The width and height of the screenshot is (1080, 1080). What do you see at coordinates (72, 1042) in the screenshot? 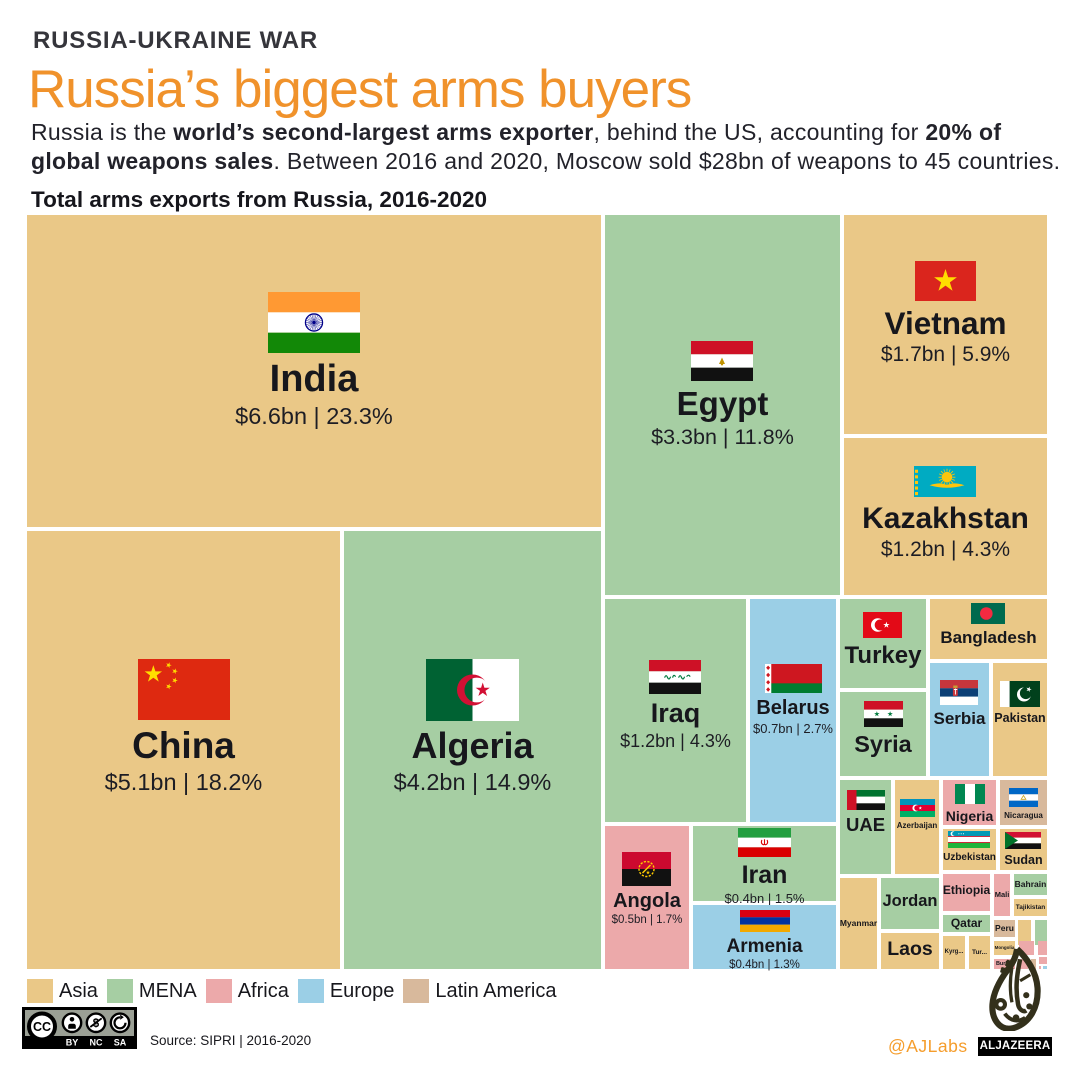
I see `svg-text: BY` at bounding box center [72, 1042].